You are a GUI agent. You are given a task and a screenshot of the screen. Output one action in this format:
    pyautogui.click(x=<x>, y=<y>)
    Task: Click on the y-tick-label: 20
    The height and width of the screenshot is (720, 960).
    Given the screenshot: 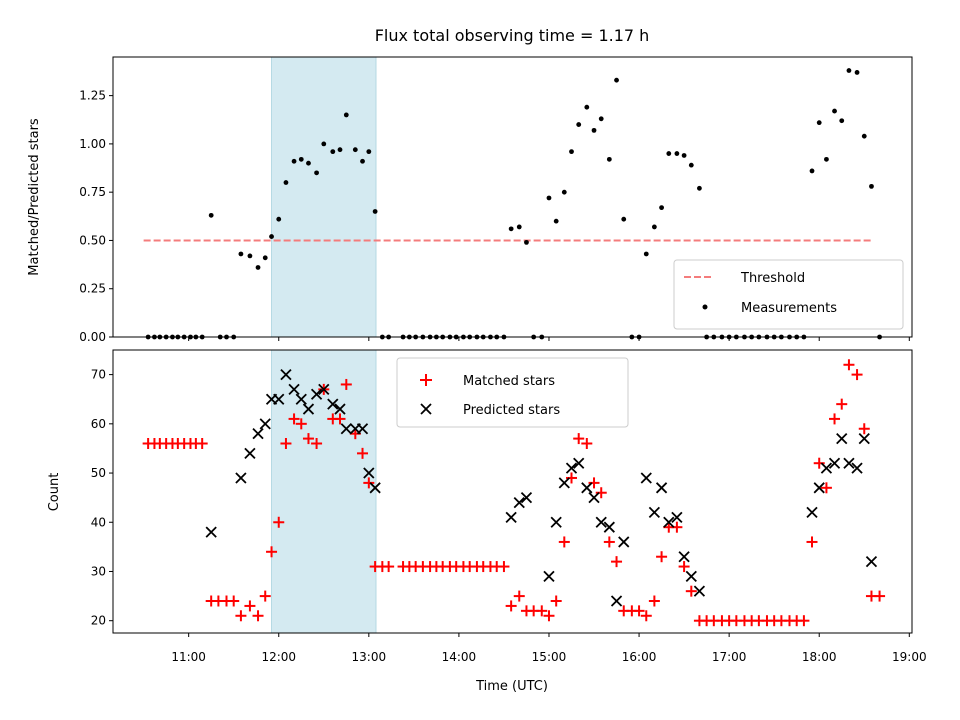 What is the action you would take?
    pyautogui.click(x=98, y=621)
    